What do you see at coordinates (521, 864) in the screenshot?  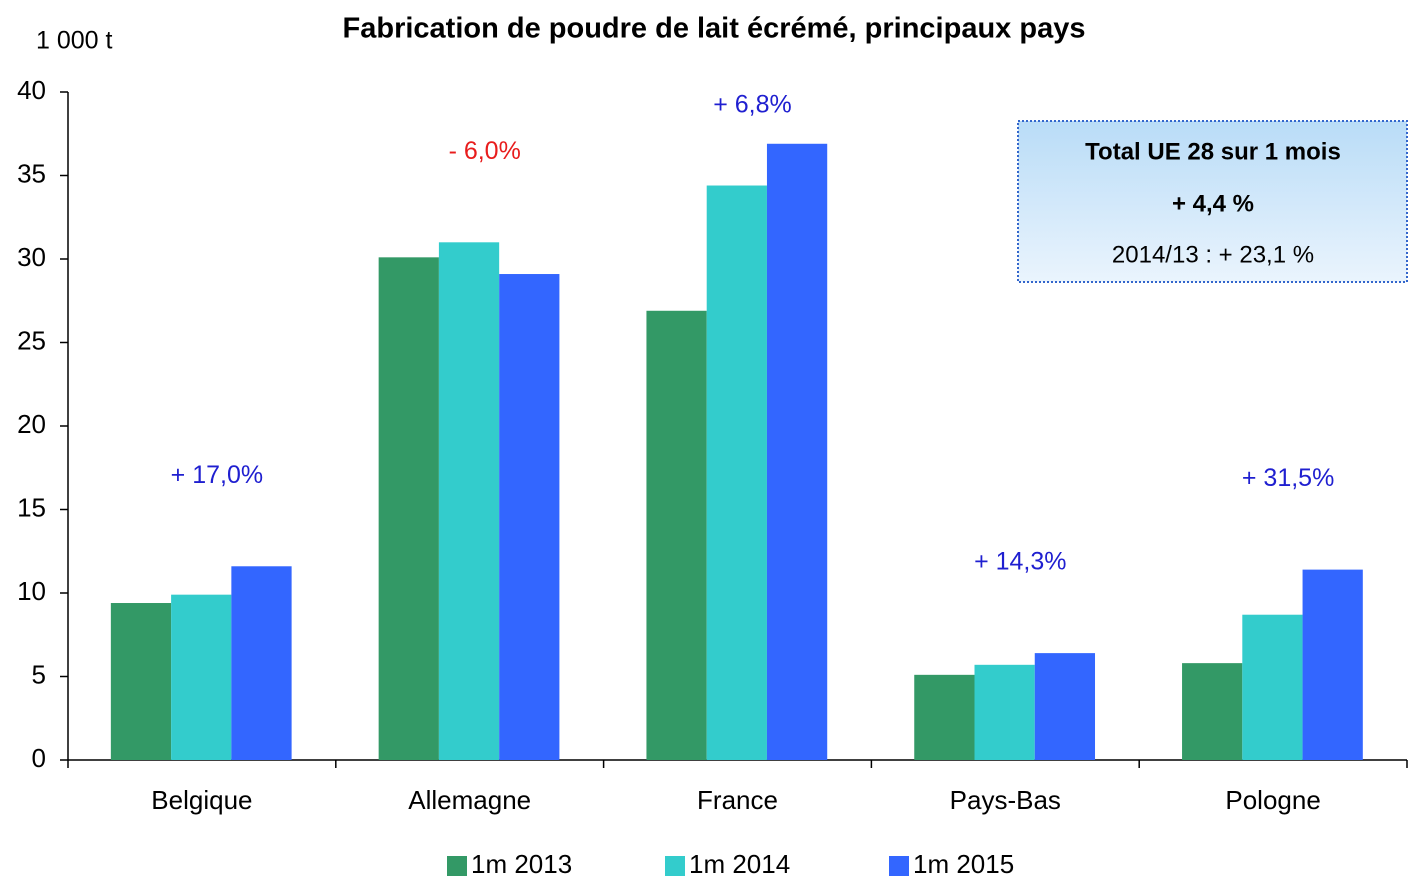 I see `legend-label: 1m 2013` at bounding box center [521, 864].